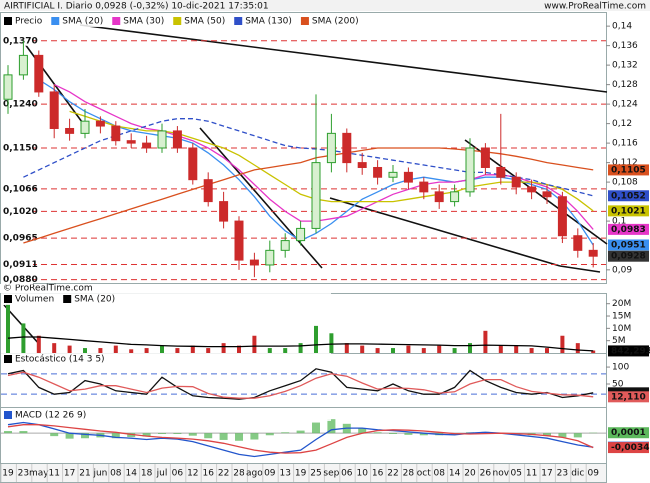 Image resolution: width=650 pixels, height=483 pixels. I want to click on x-tick-label: 23, so click(562, 474).